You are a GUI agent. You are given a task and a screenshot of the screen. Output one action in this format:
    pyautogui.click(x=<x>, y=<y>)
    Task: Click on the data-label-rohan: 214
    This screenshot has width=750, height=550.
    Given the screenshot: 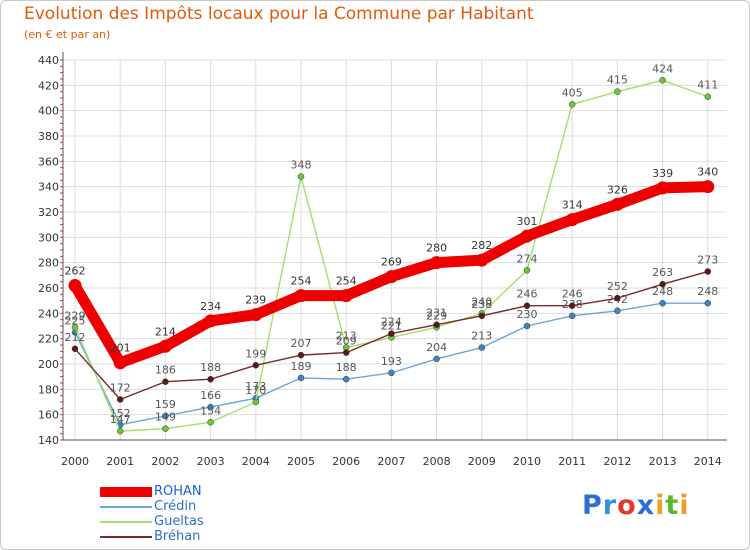 What is the action you would take?
    pyautogui.click(x=165, y=331)
    